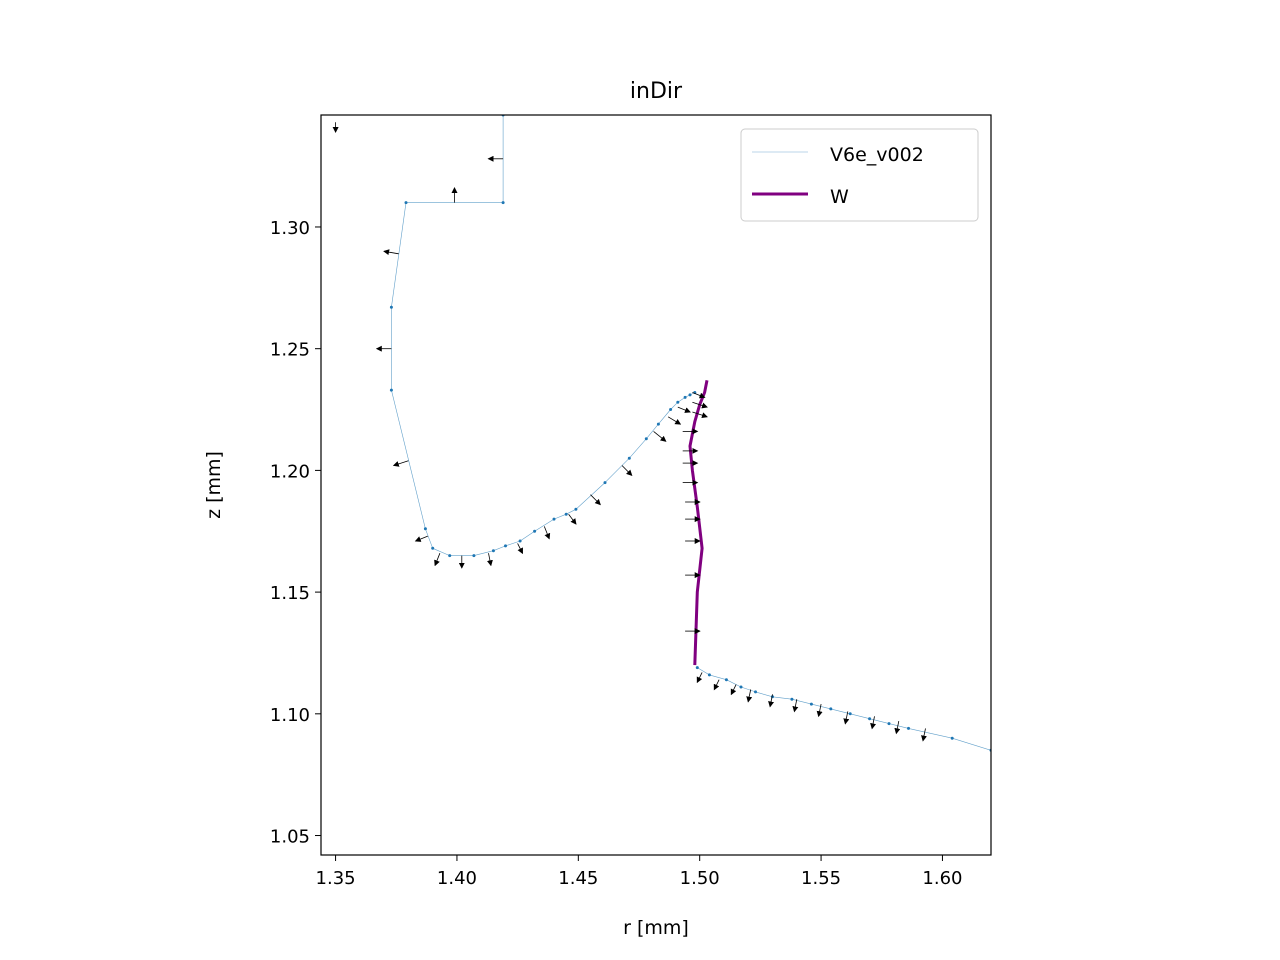 The image size is (1280, 960). Describe the element at coordinates (290, 350) in the screenshot. I see `y-tick-label: 1.25` at that location.